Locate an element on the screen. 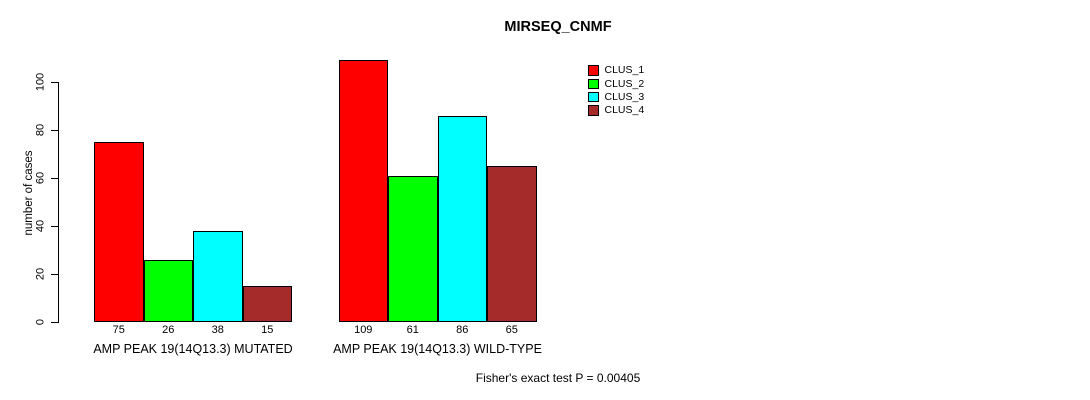 The image size is (1090, 400). y-tick-label: 80 is located at coordinates (40, 130).